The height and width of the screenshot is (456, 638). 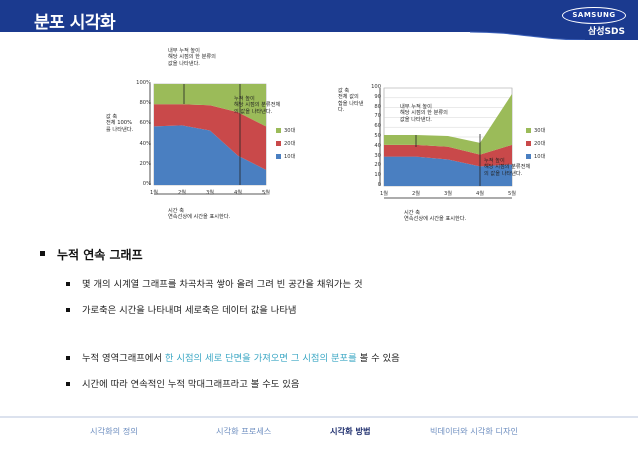 What do you see at coordinates (377, 165) in the screenshot?
I see `y-tick-label: 20` at bounding box center [377, 165].